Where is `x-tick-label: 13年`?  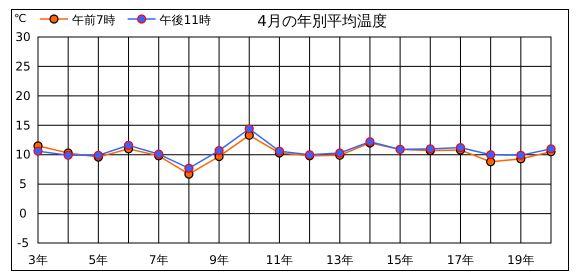
x-tick-label: 13年 is located at coordinates (340, 260).